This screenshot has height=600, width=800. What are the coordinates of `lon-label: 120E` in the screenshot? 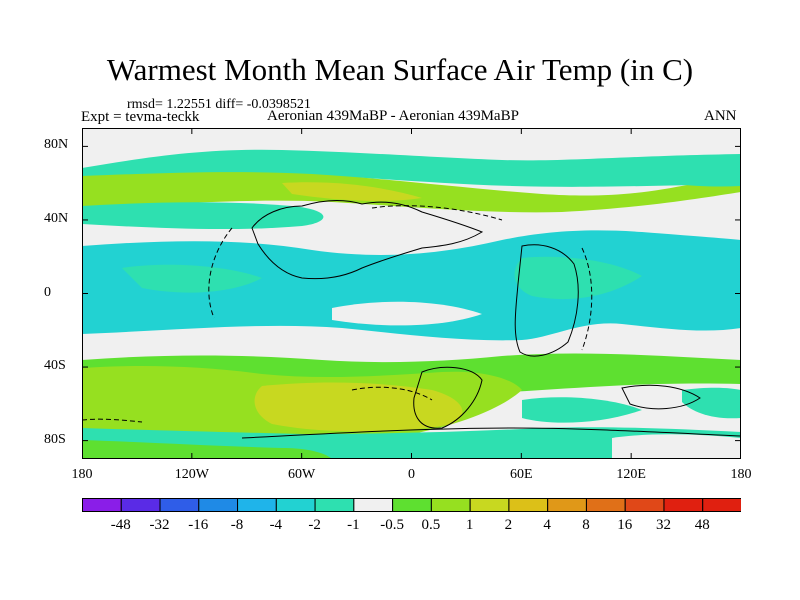 It's located at (631, 474).